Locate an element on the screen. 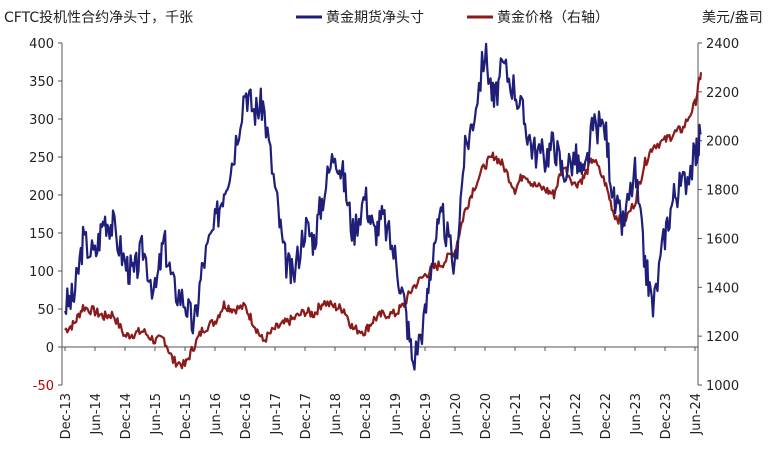 The image size is (777, 454). left-tick-label: 0 is located at coordinates (50, 348).